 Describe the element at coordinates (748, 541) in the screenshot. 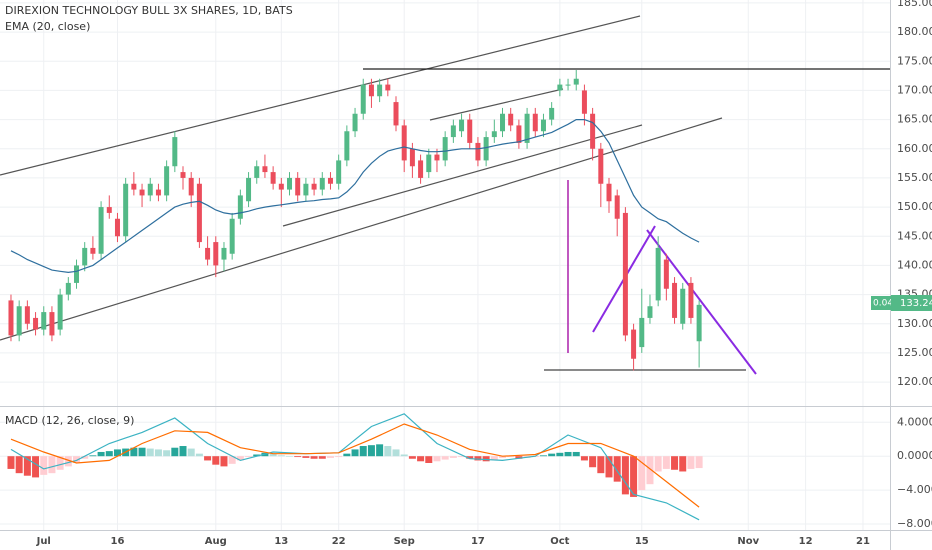

I see `x-tick-label: Nov` at that location.